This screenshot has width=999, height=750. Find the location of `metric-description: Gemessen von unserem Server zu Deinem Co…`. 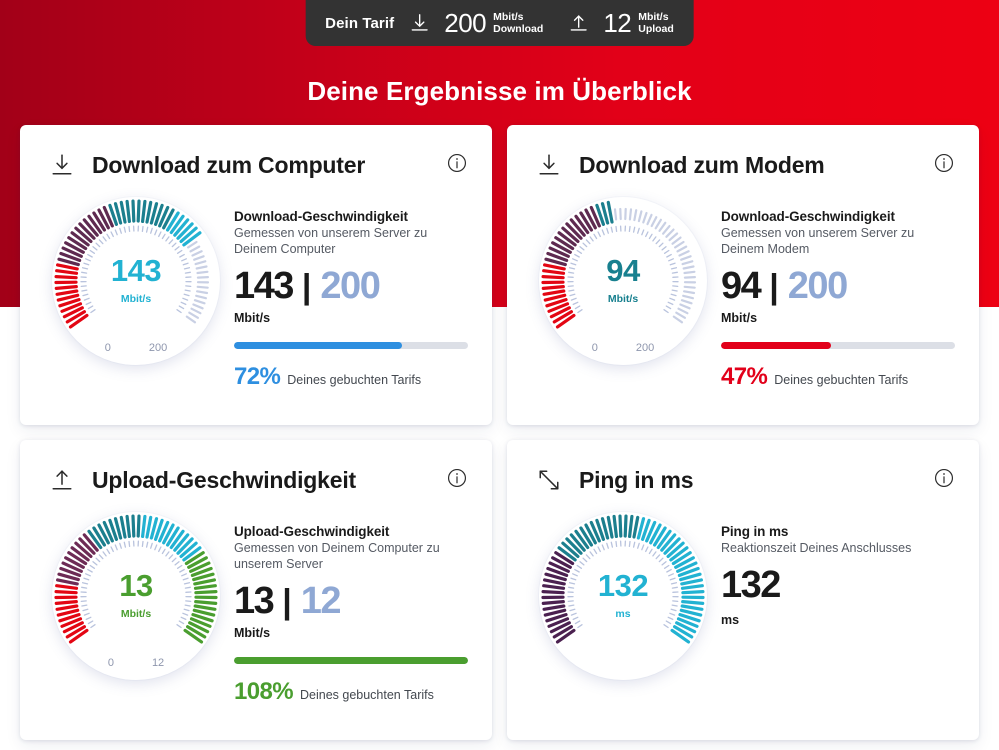

metric-description: Gemessen von unserem Server zu Deinem Co… is located at coordinates (331, 241).